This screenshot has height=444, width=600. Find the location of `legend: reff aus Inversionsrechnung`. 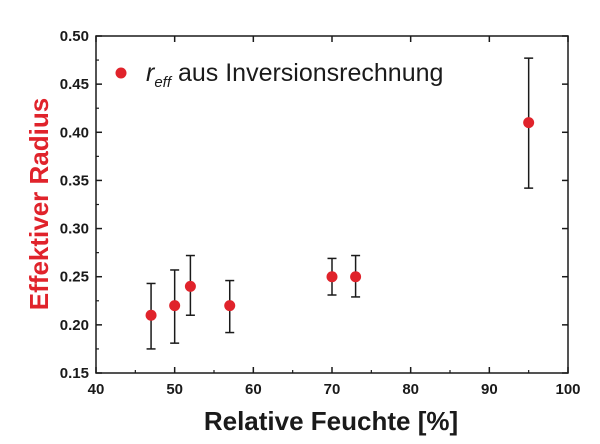

legend: reff aus Inversionsrechnung is located at coordinates (279, 75).